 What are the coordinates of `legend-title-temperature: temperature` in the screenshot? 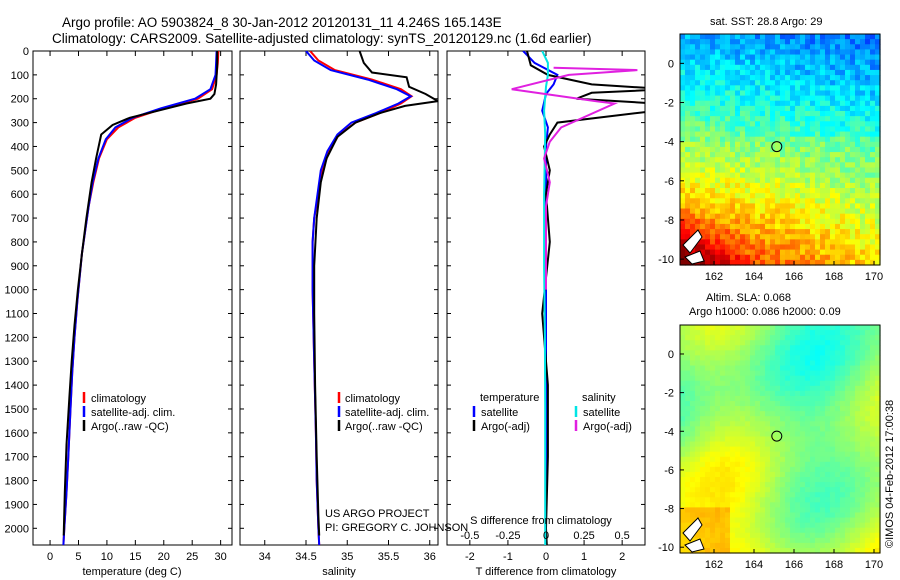 It's located at (509, 398).